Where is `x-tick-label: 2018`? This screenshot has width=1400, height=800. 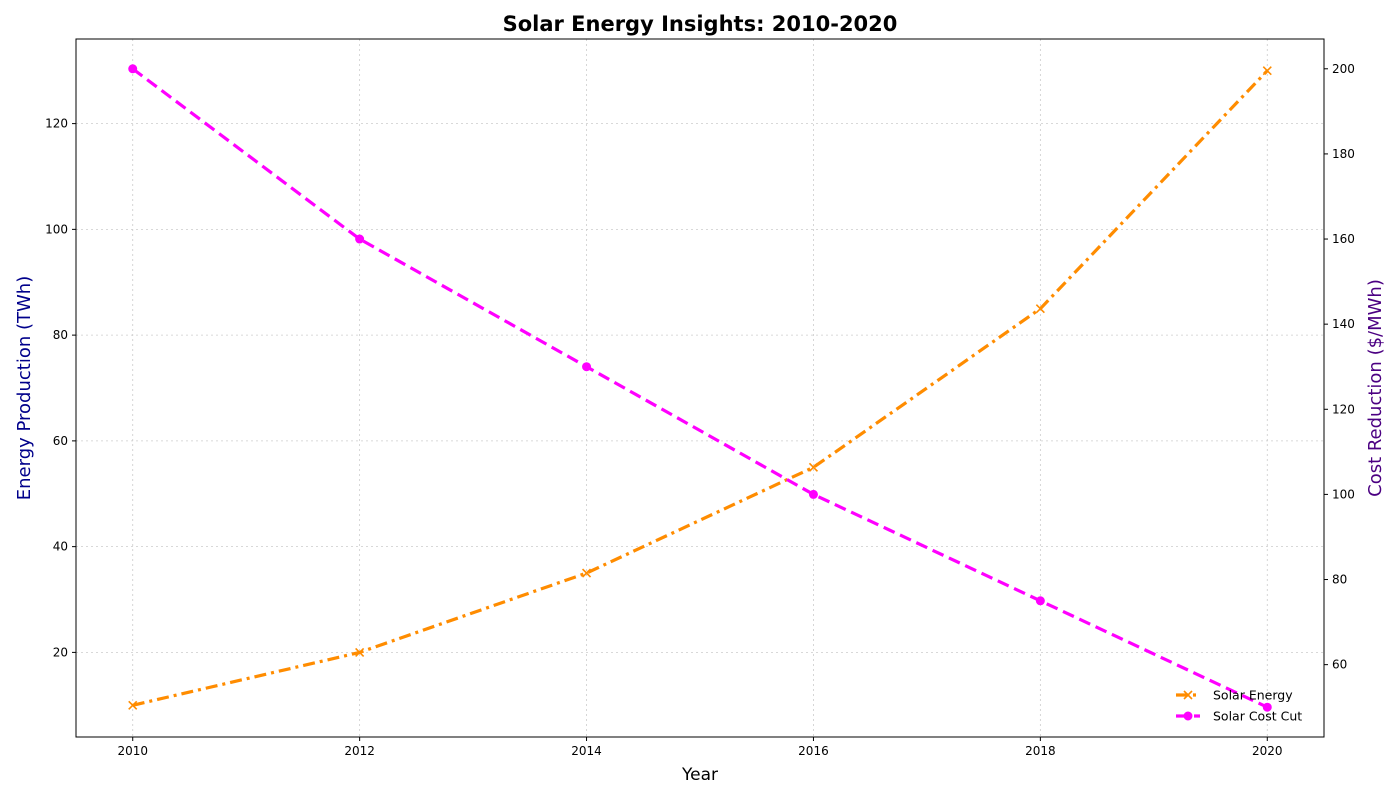
x-tick-label: 2018 is located at coordinates (1040, 751).